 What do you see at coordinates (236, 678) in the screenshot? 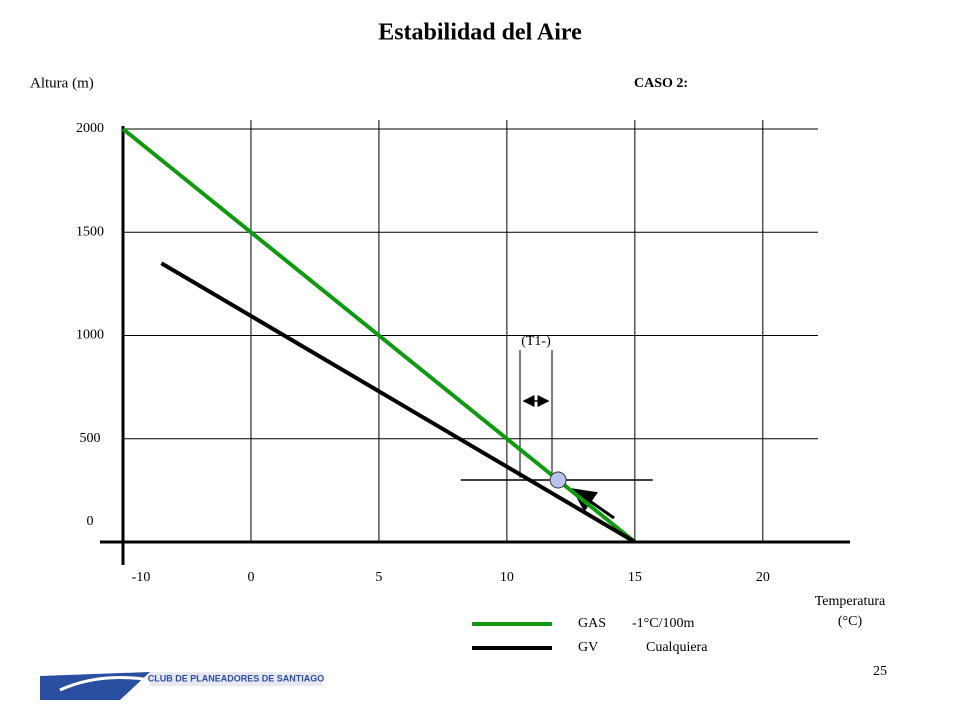
I see `logo-text: CLUB DE PLANEADORES DE SANTIAGO` at bounding box center [236, 678].